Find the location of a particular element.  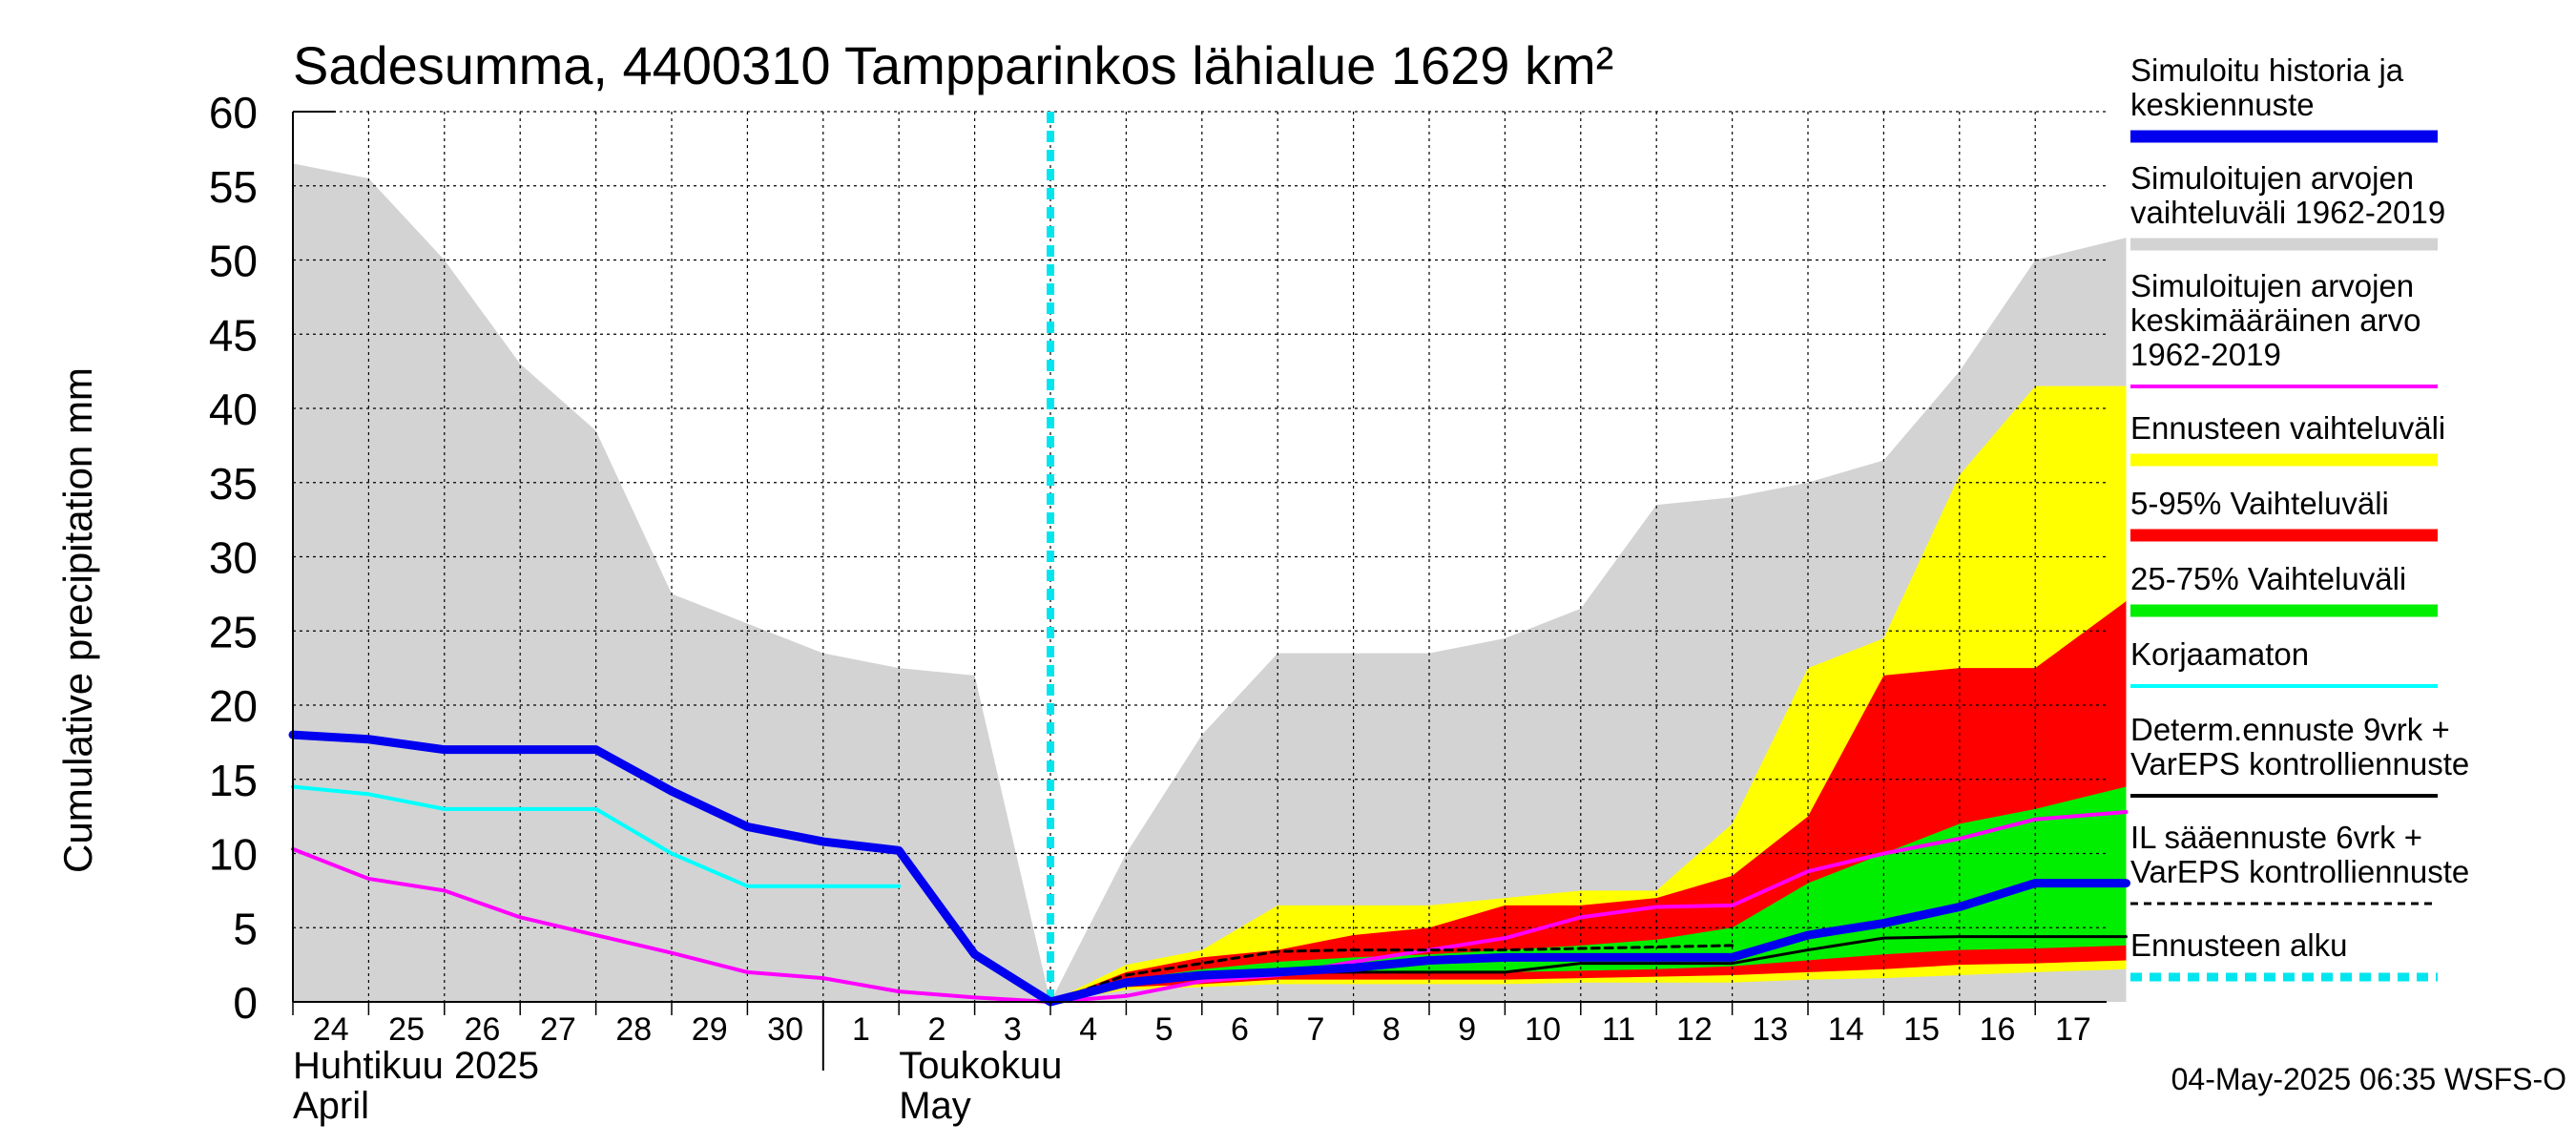

x-tick-label: 8 is located at coordinates (1391, 1029).